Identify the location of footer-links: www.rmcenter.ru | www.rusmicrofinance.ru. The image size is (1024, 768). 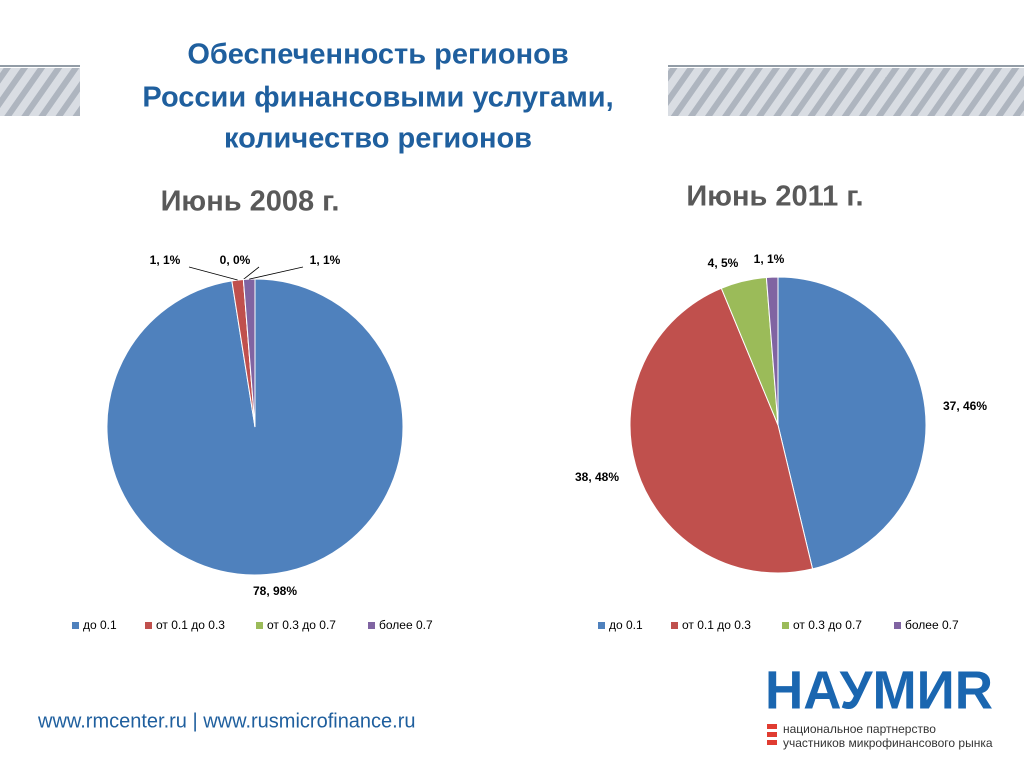
(226, 721).